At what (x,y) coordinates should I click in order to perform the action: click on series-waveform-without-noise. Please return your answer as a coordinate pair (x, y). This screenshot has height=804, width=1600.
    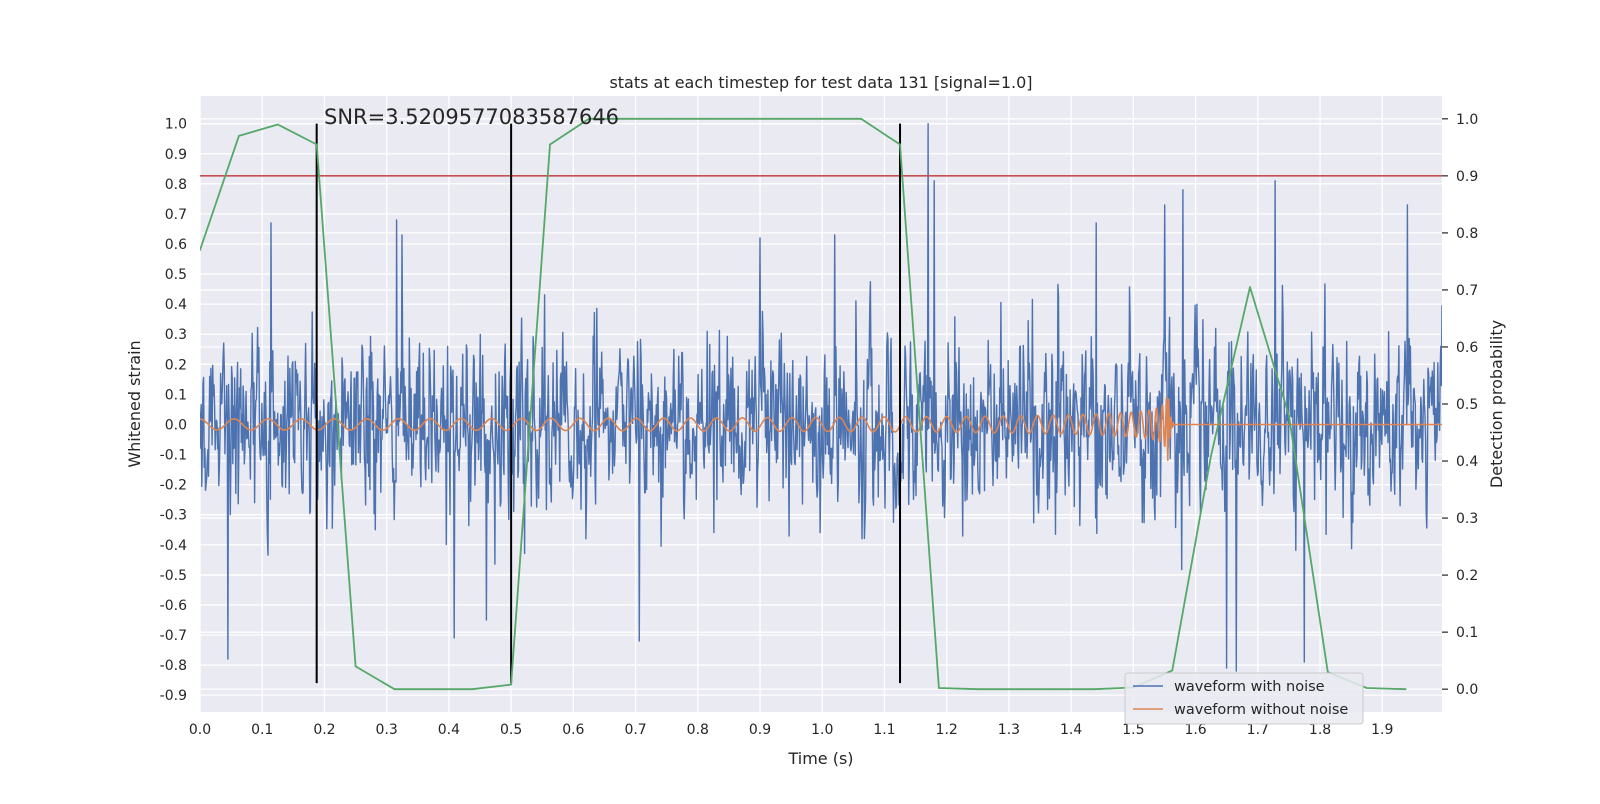
    Looking at the image, I should click on (821, 429).